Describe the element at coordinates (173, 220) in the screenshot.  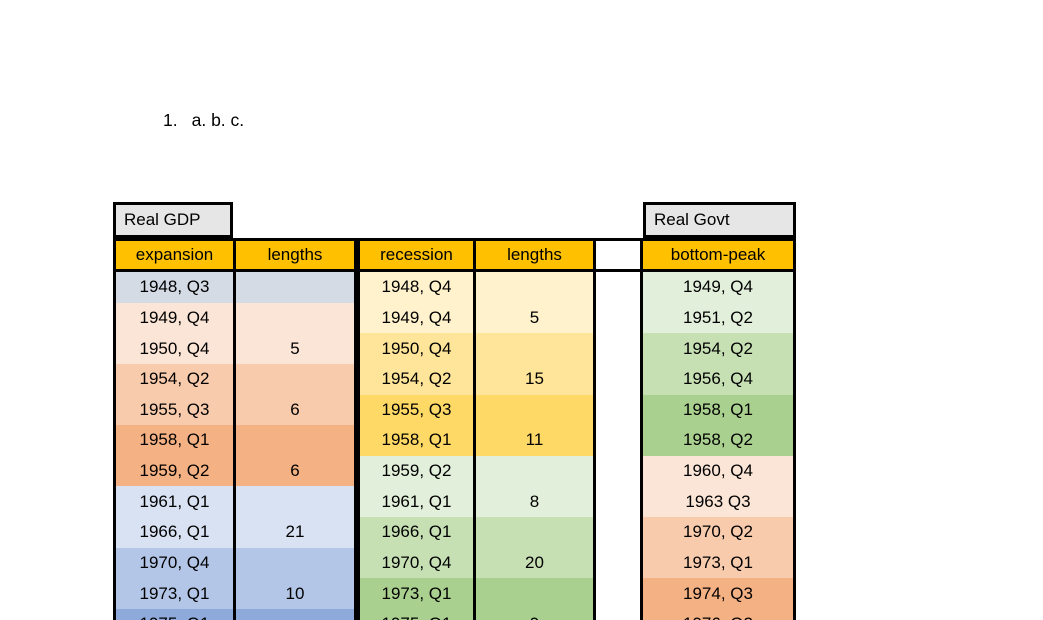
I see `real-gdp-table-title: Real GDP` at that location.